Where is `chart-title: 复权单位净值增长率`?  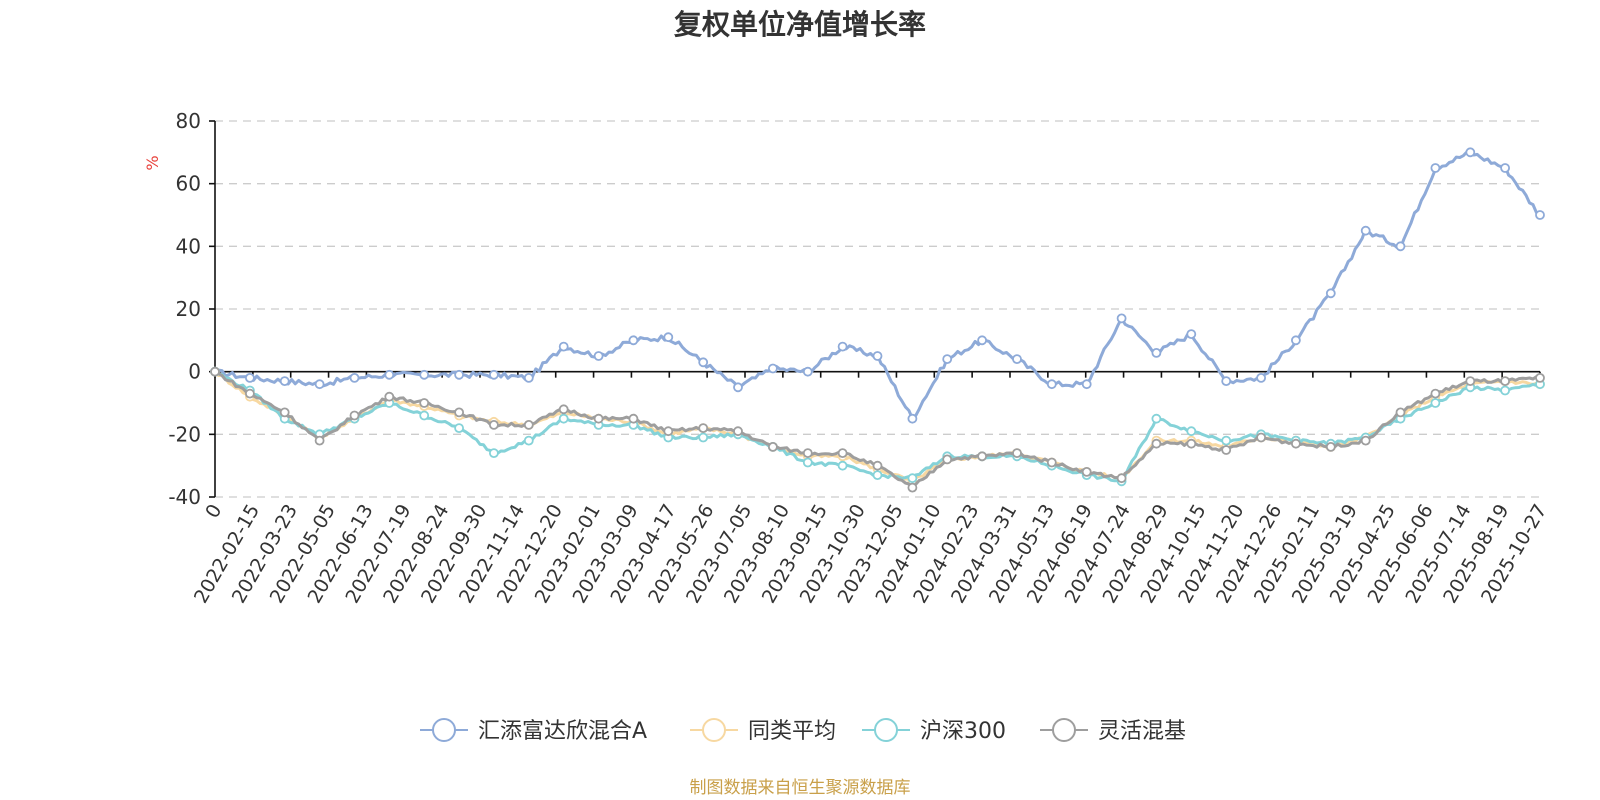
chart-title: 复权单位净值增长率 is located at coordinates (800, 24).